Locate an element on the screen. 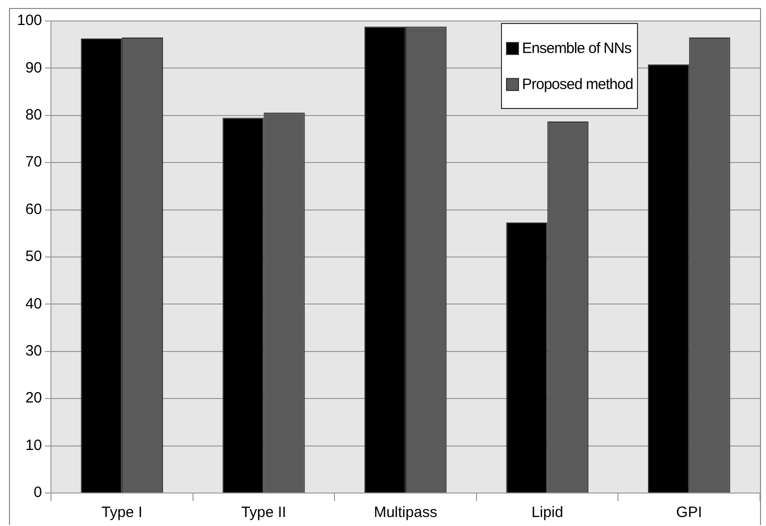 Image resolution: width=766 pixels, height=526 pixels. x-tick-label: Type I is located at coordinates (121, 513).